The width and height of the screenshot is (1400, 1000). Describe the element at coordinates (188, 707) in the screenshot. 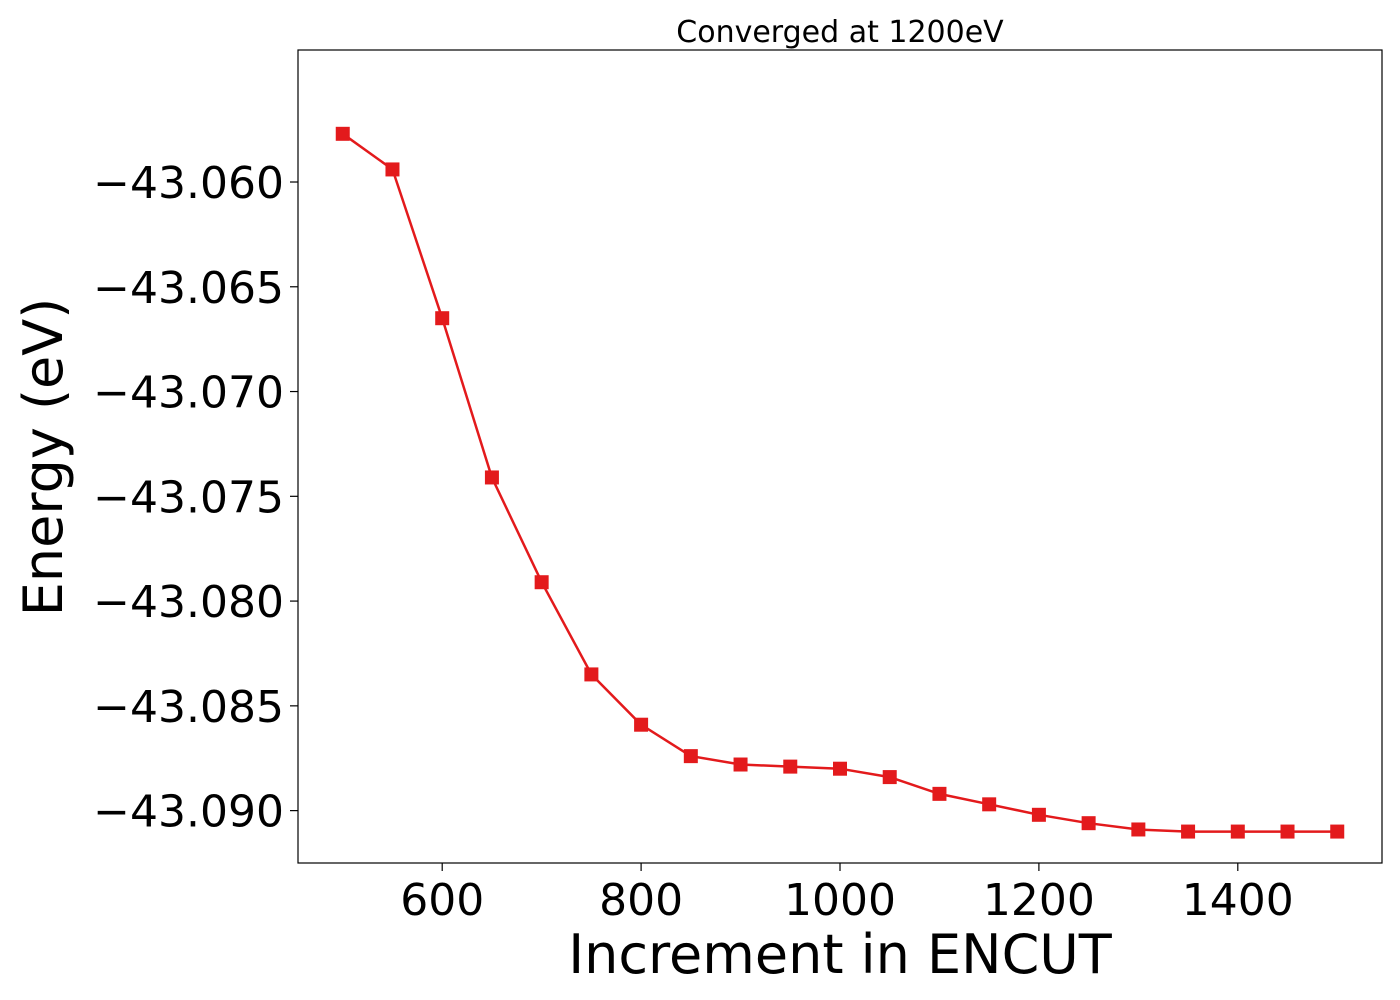

I see `y-tick-label: −43.085` at that location.